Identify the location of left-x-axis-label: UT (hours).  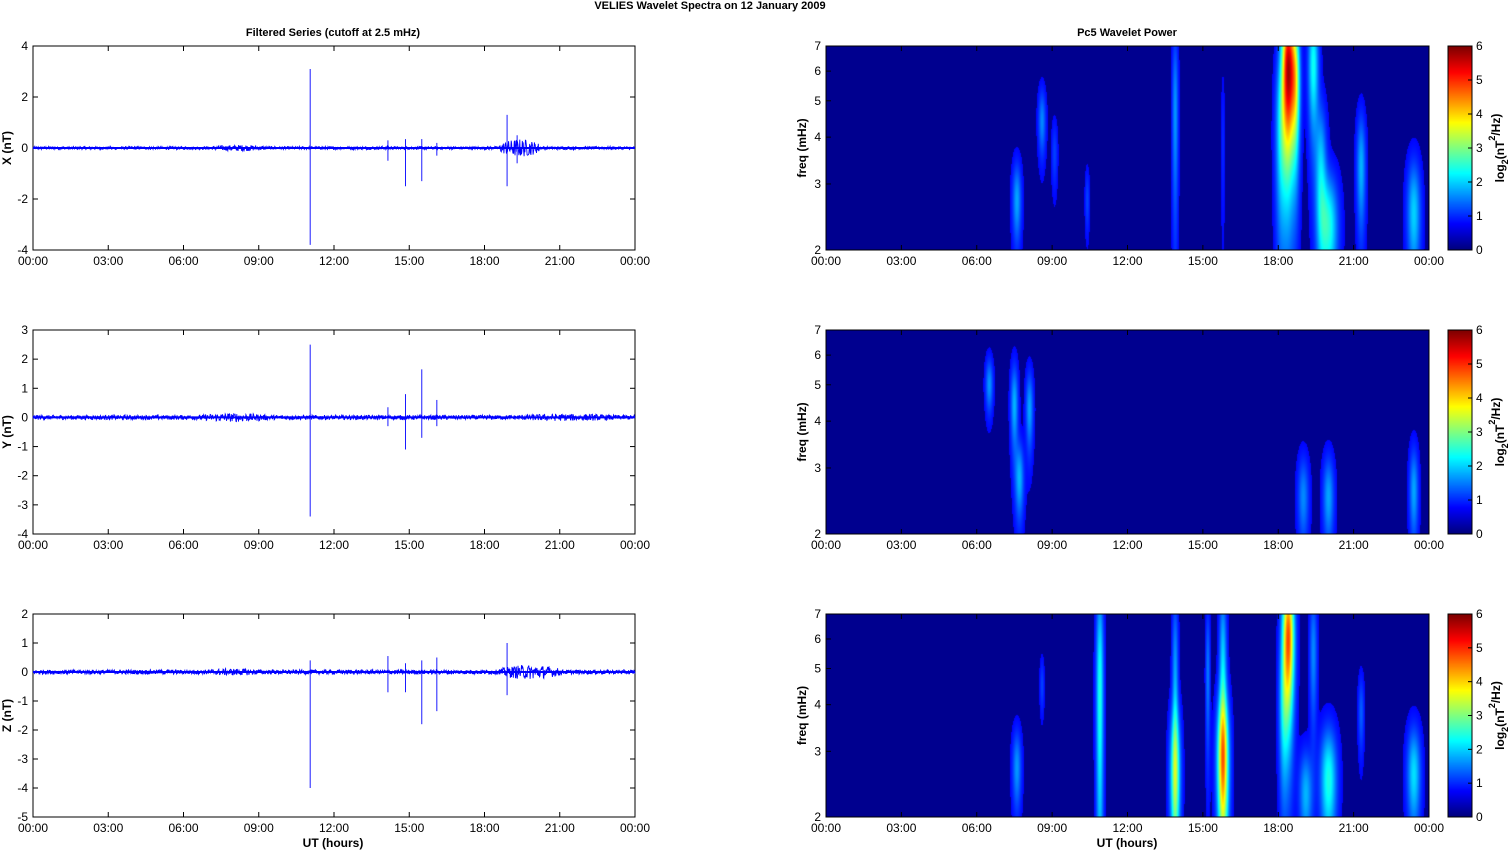
(333, 843).